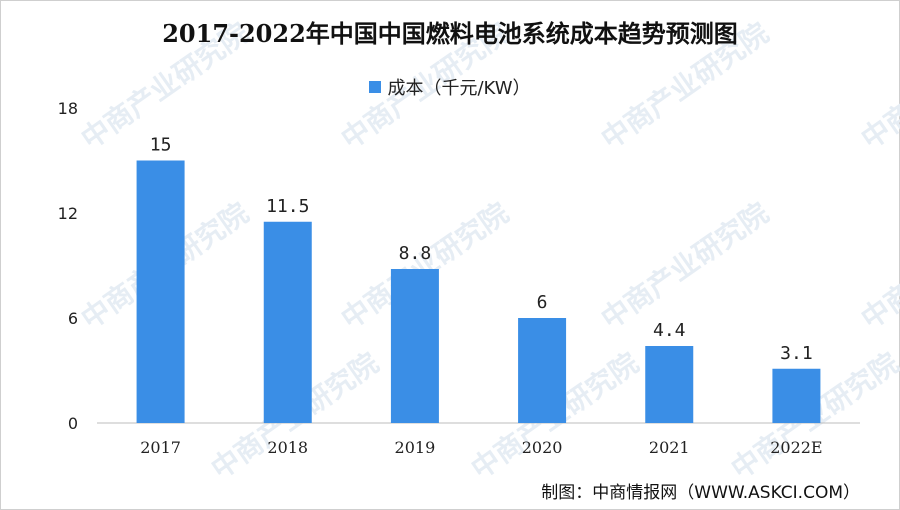  I want to click on legend-label: 成本（千元/KW）, so click(459, 88).